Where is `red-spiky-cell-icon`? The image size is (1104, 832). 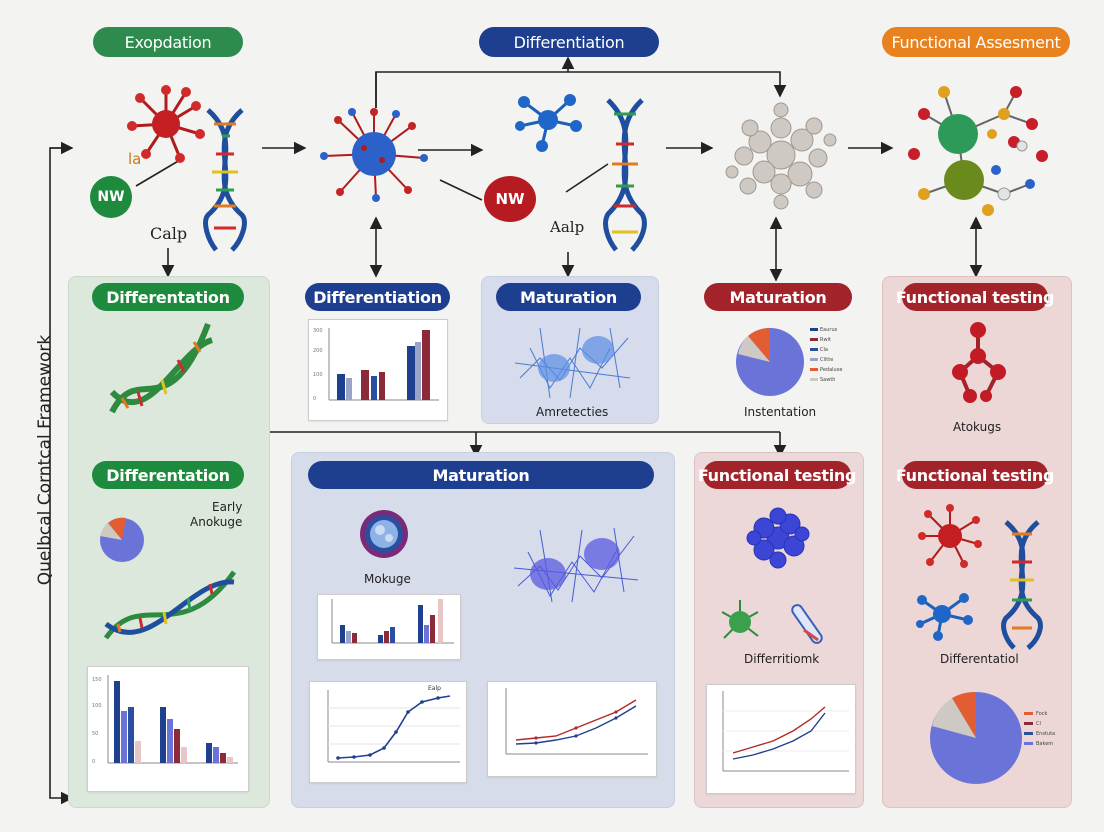
red-spiky-cell-icon is located at coordinates (950, 536).